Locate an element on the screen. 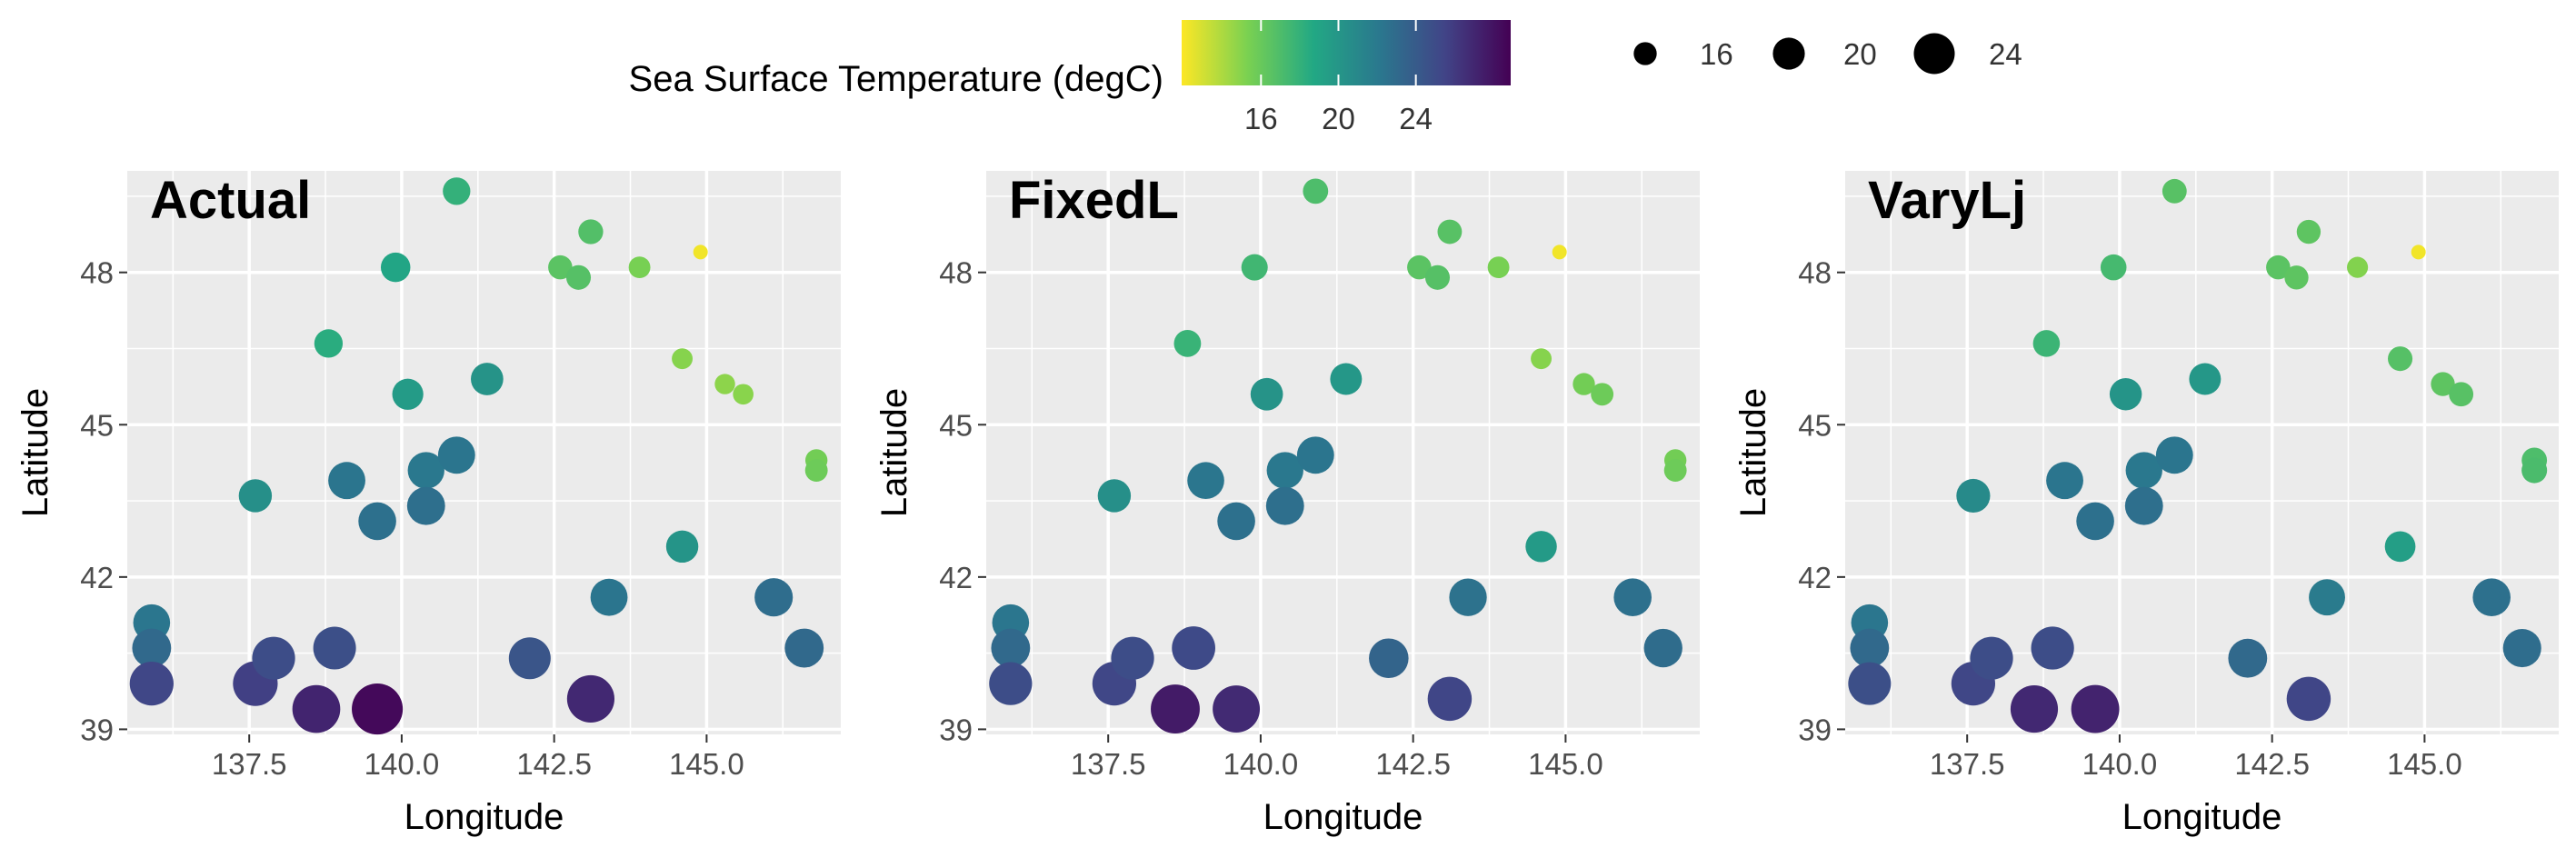 This screenshot has height=858, width=2576. size-legend-label: 20 is located at coordinates (1860, 54).